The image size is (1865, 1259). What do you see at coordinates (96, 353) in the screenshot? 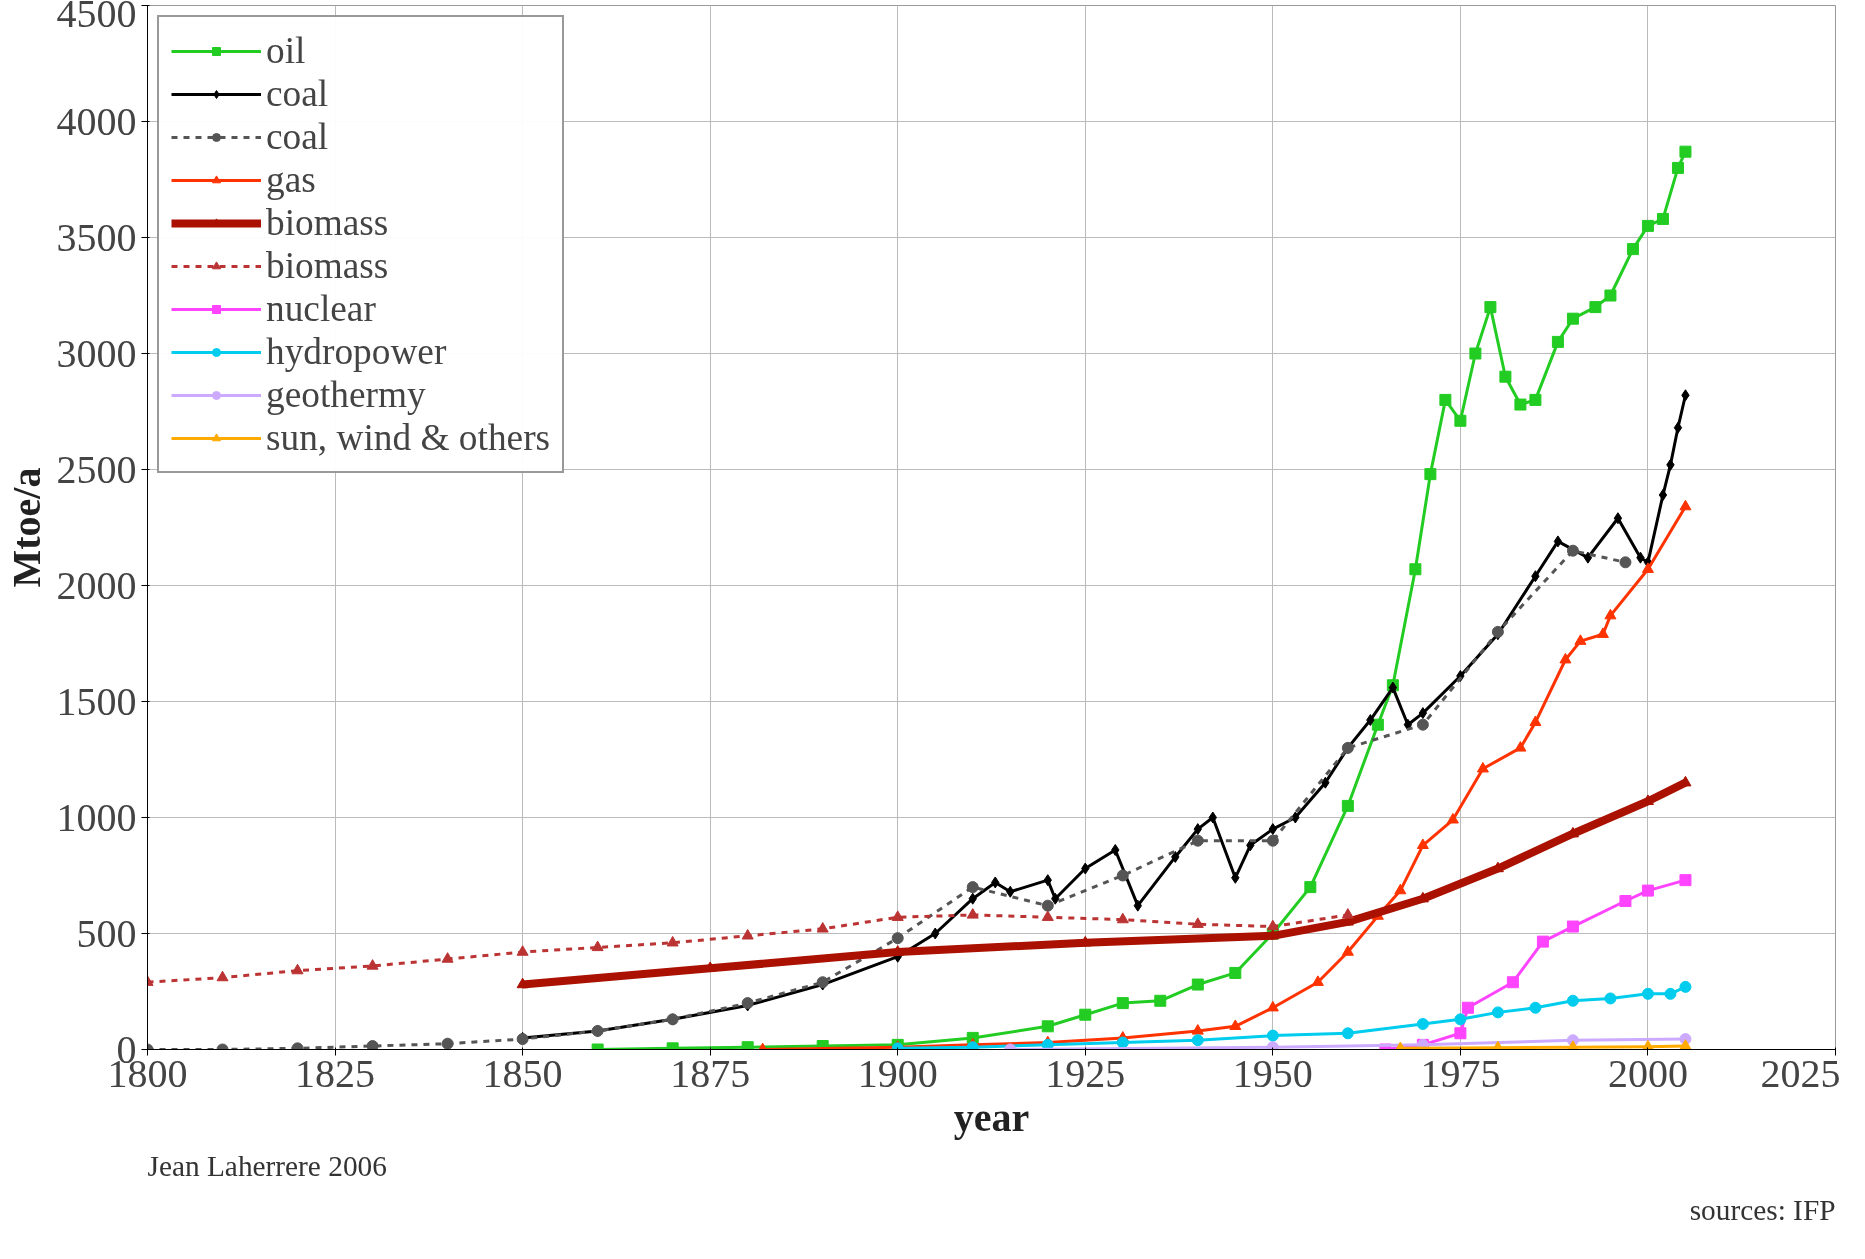
I see `y-tick-label: 3000` at bounding box center [96, 353].